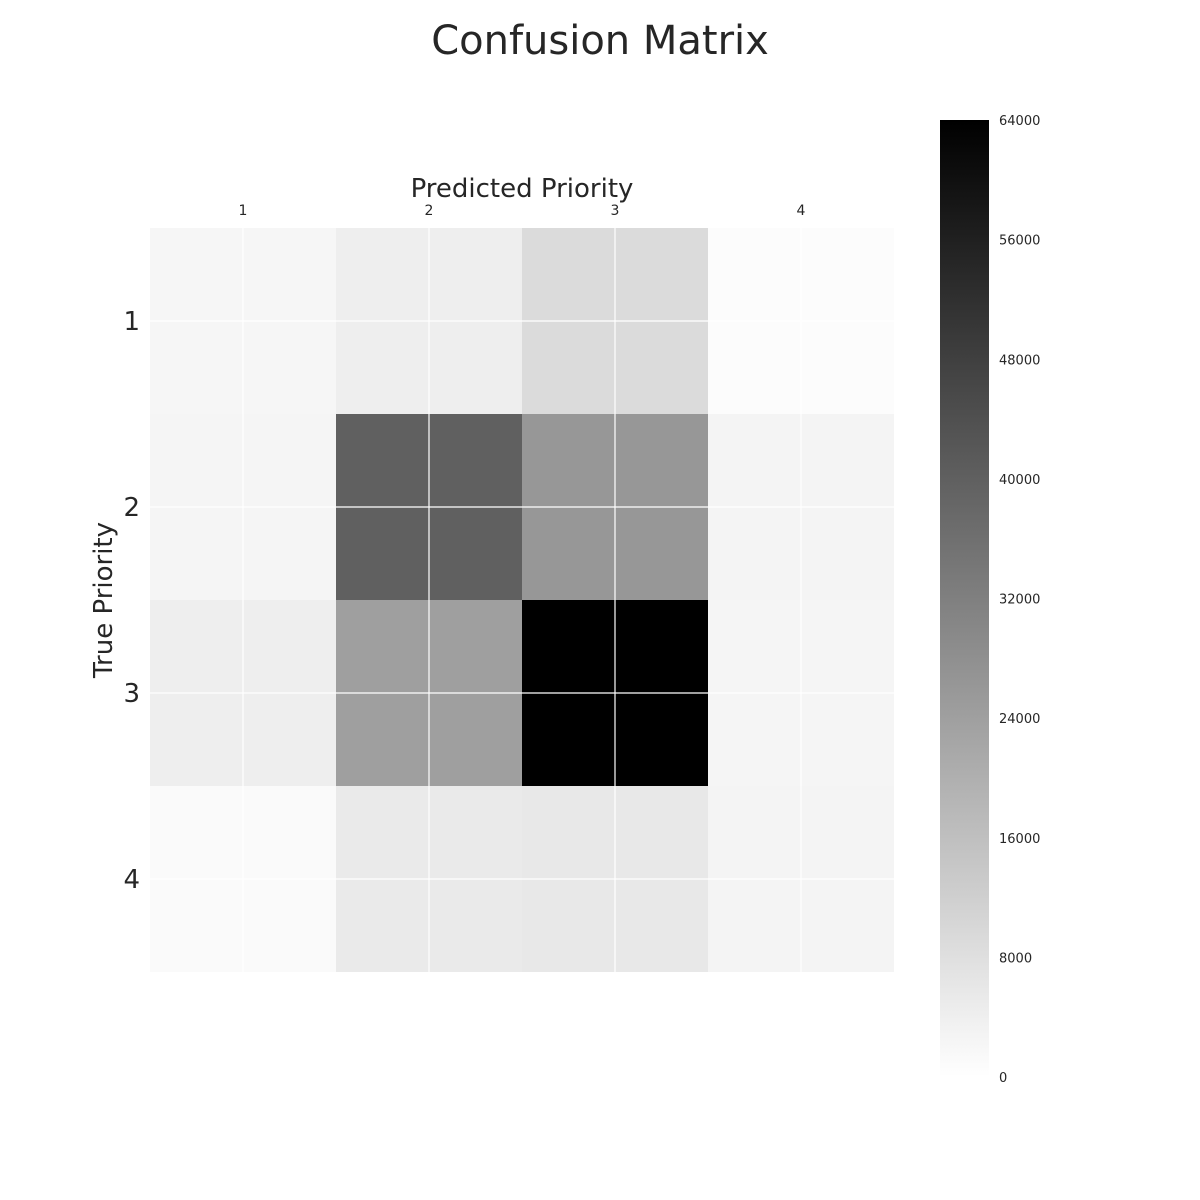  Describe the element at coordinates (801, 211) in the screenshot. I see `x-tick-label: 4` at that location.